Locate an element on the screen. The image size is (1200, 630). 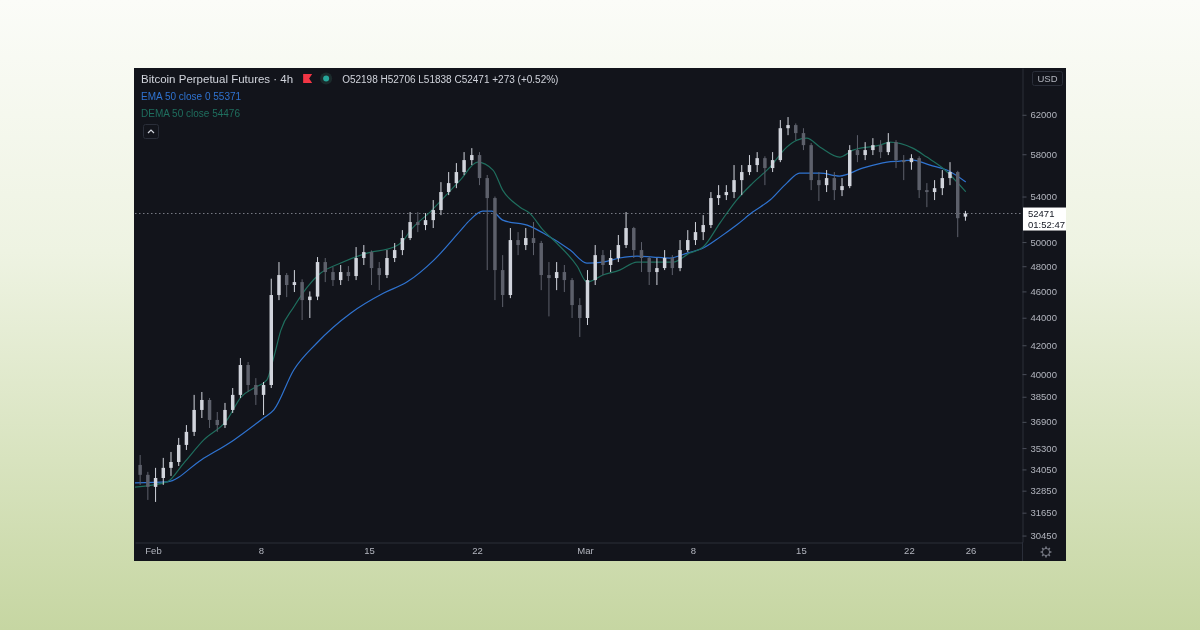
y-tick-label: 34050 is located at coordinates (1043, 469).